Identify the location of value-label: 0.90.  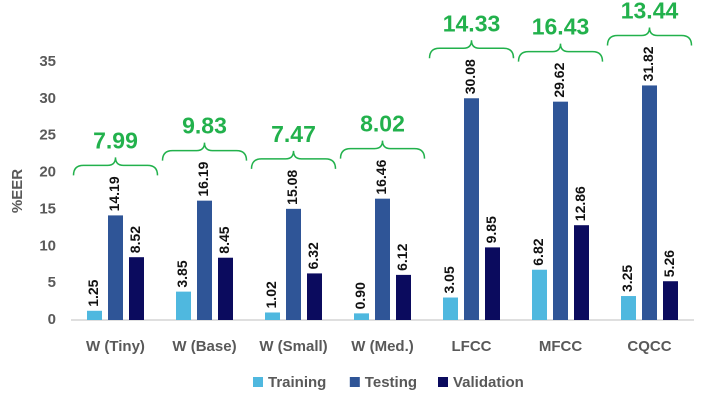
(360, 295).